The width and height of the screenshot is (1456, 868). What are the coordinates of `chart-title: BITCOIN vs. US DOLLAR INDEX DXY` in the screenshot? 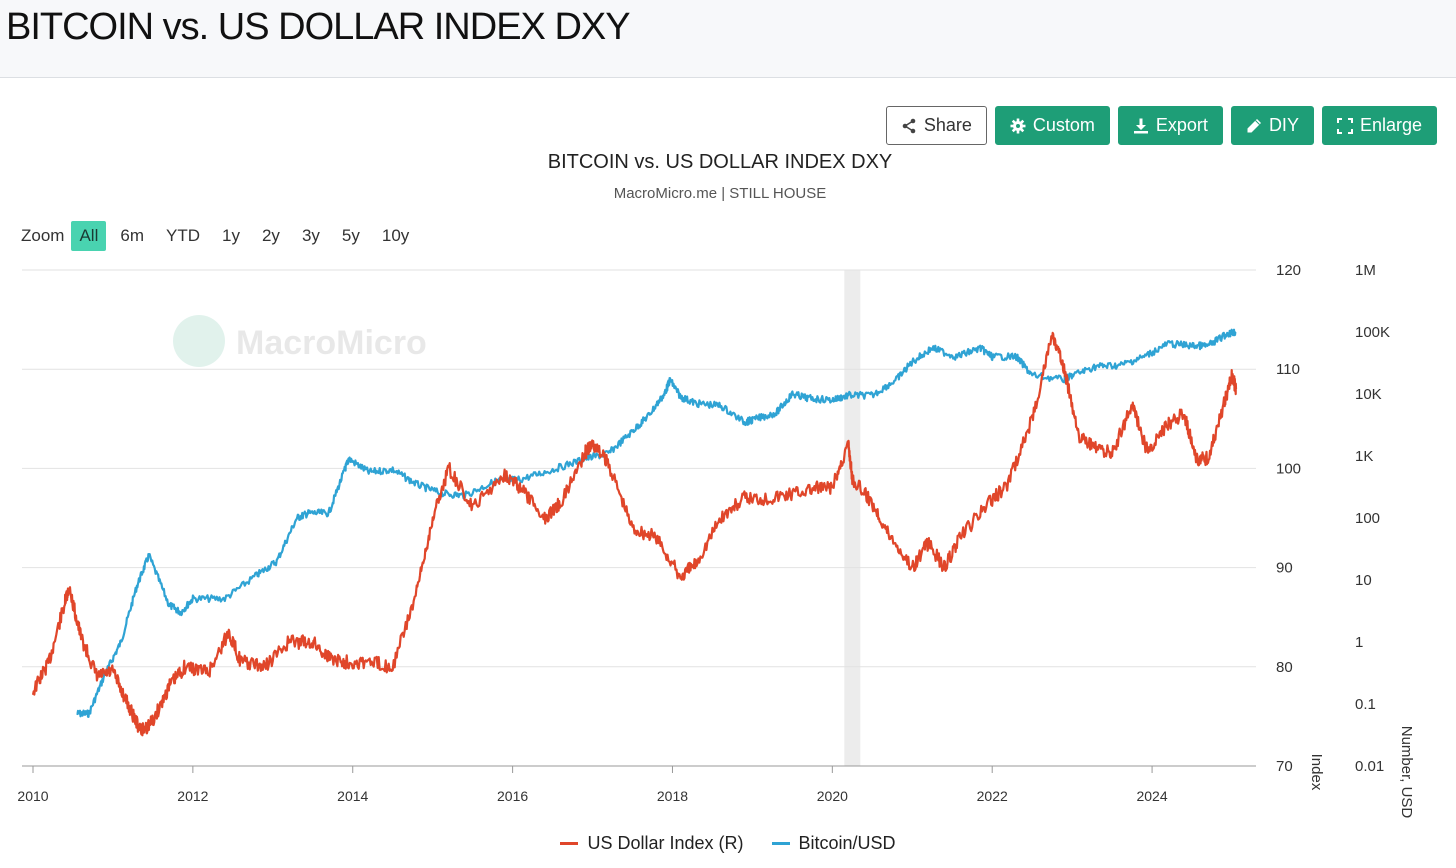 It's located at (720, 162).